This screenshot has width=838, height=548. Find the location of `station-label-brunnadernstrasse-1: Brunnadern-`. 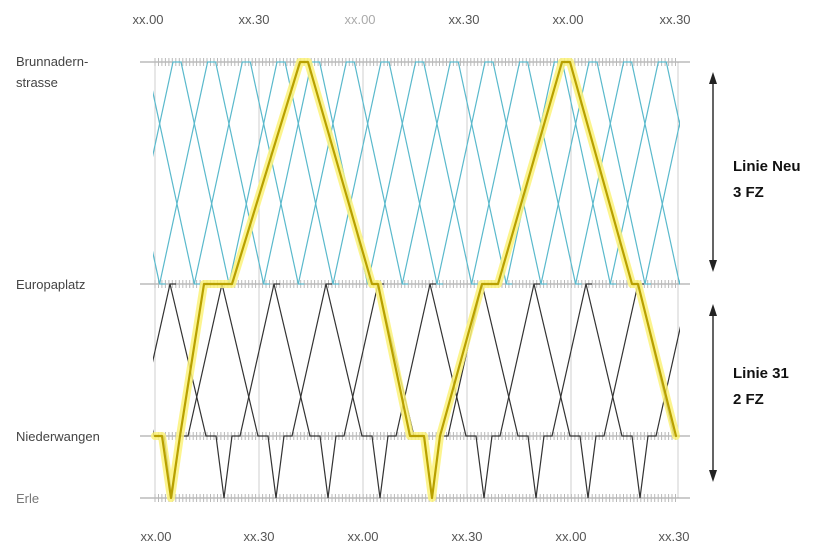

station-label-brunnadernstrasse-1: Brunnadern- is located at coordinates (52, 61).